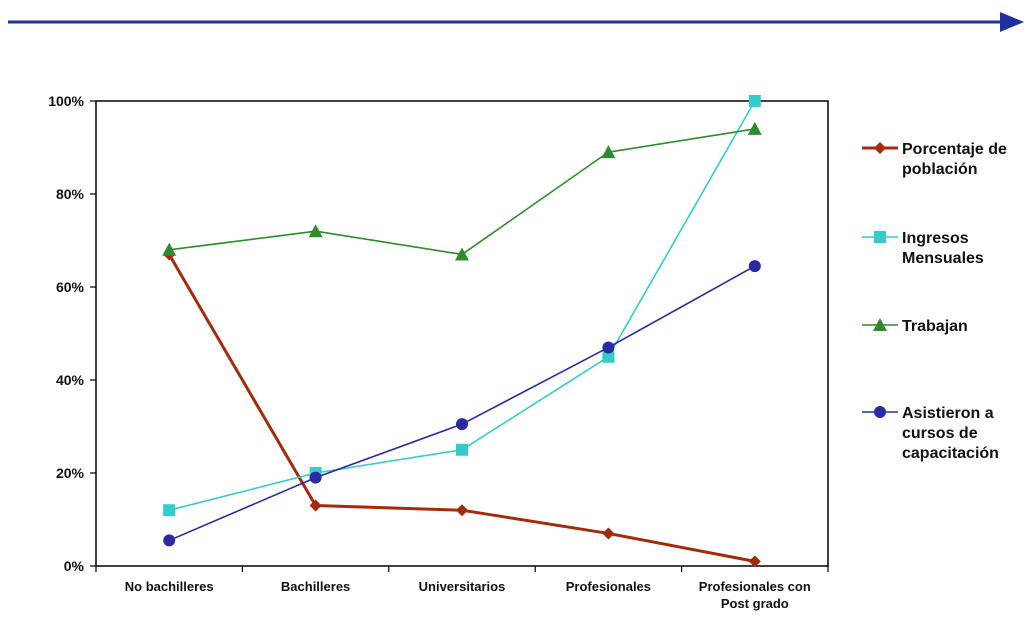 The height and width of the screenshot is (618, 1024). I want to click on legend-label: Ingresos Mensuales, so click(943, 248).